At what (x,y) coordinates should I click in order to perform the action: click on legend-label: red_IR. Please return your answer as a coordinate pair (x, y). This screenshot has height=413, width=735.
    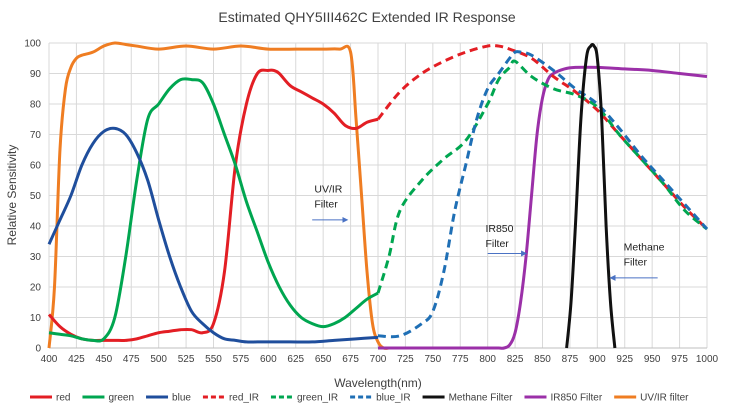
    Looking at the image, I should click on (244, 398).